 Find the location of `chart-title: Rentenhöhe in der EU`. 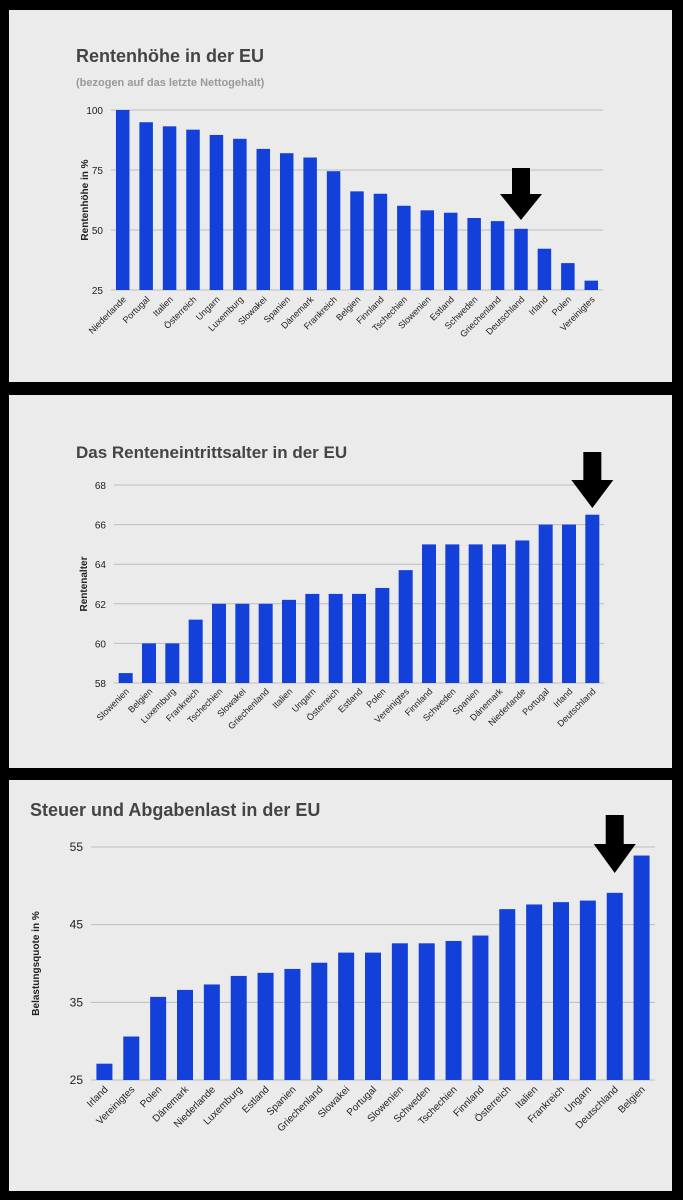

chart-title: Rentenhöhe in der EU is located at coordinates (170, 56).